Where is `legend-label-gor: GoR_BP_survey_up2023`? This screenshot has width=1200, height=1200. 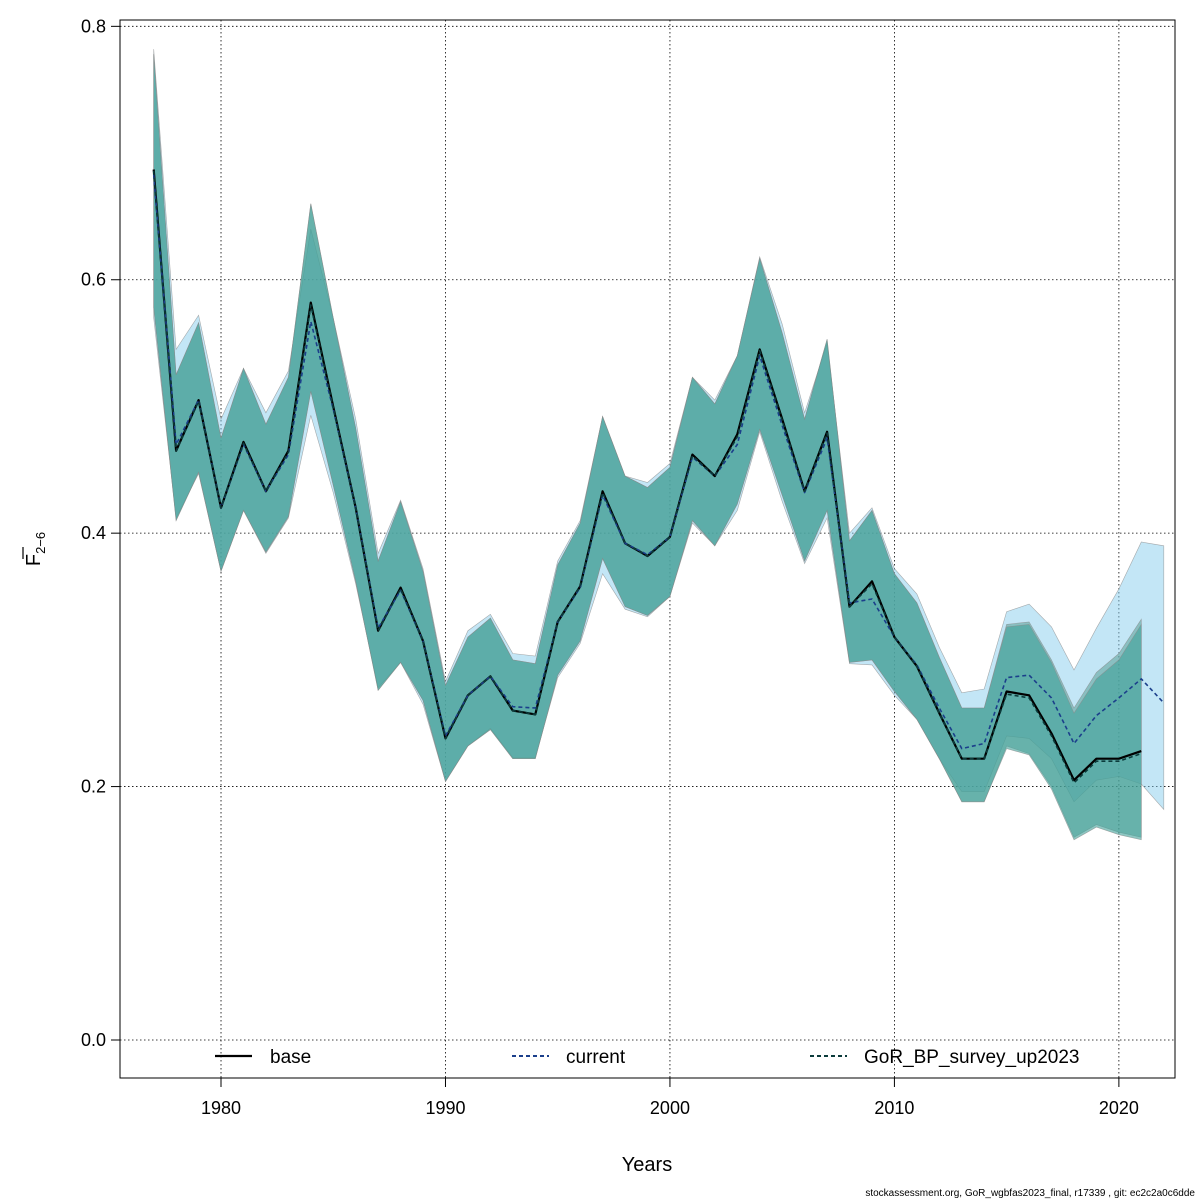 legend-label-gor: GoR_BP_survey_up2023 is located at coordinates (971, 1057).